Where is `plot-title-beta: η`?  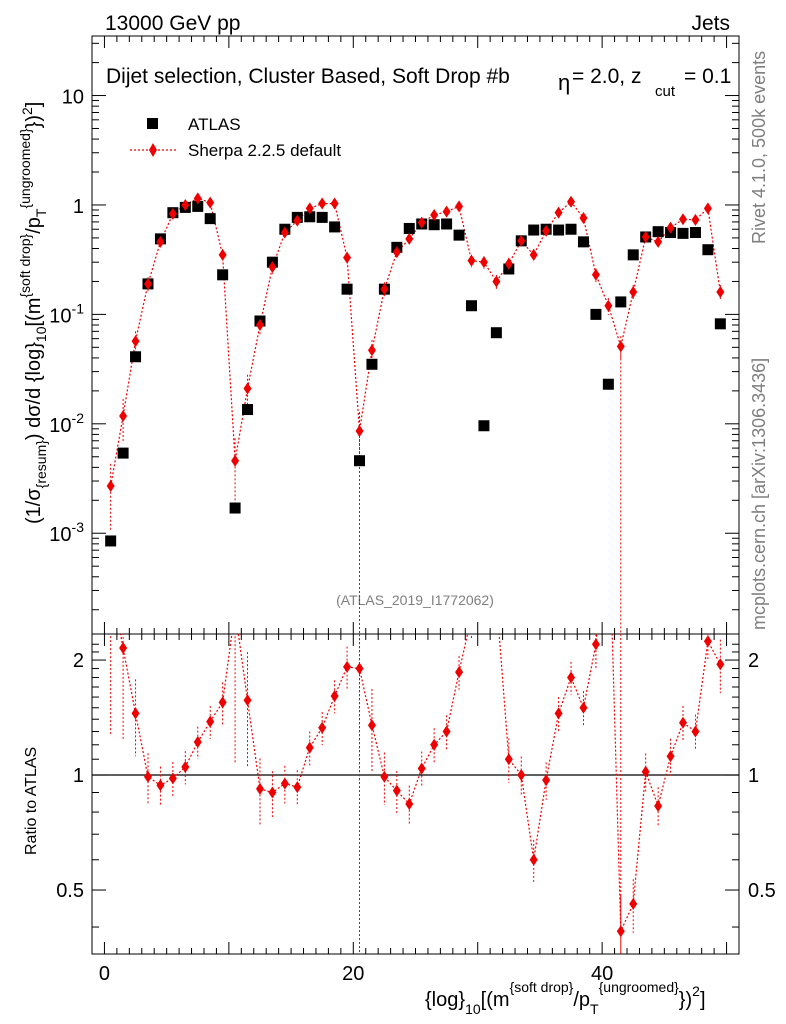
plot-title-beta: η is located at coordinates (564, 82).